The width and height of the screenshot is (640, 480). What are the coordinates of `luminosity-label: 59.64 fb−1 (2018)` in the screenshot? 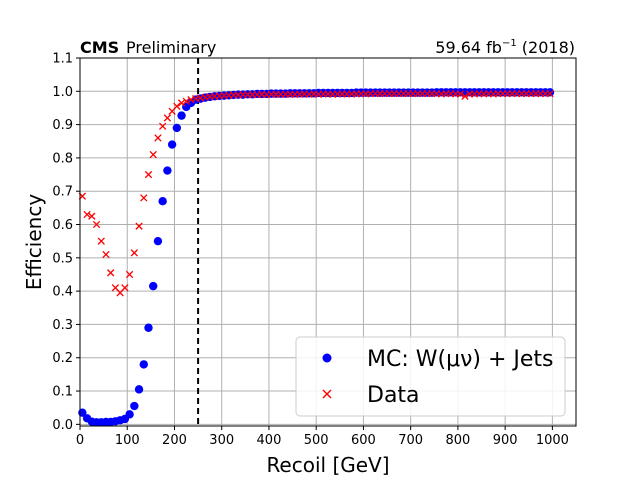 It's located at (505, 47).